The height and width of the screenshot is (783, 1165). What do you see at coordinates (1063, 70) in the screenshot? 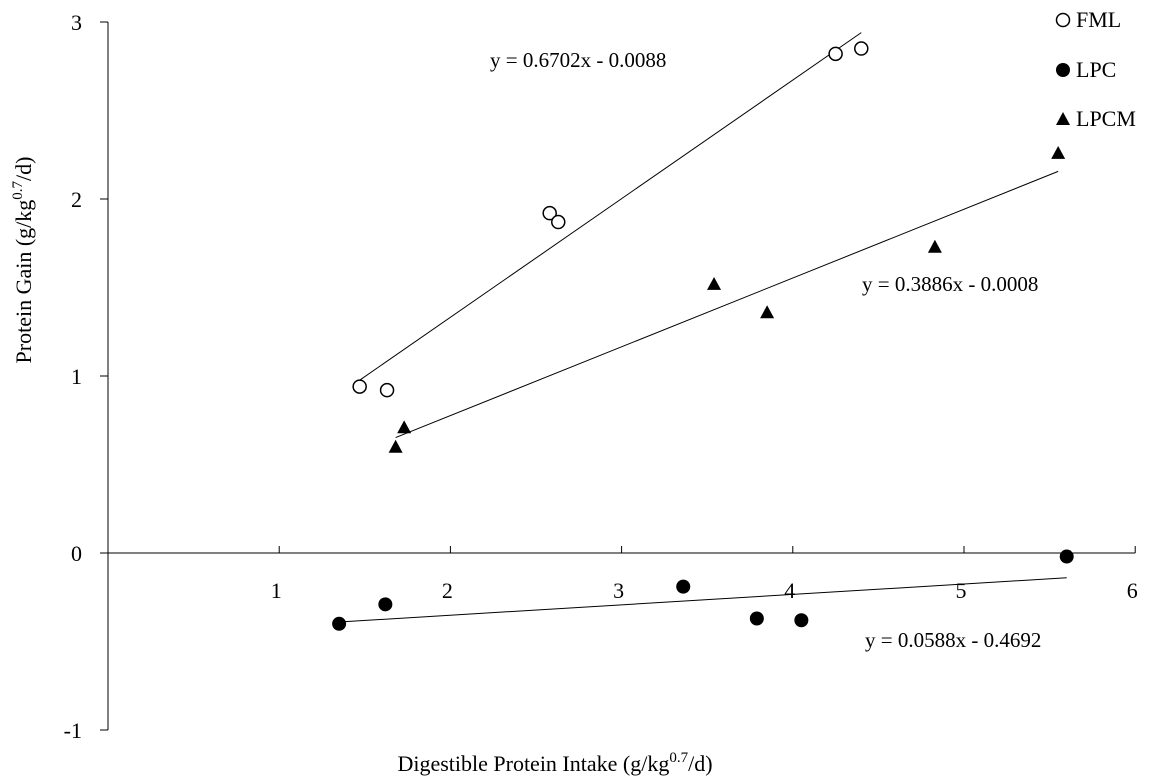
I see `legend-marker-lpc` at bounding box center [1063, 70].